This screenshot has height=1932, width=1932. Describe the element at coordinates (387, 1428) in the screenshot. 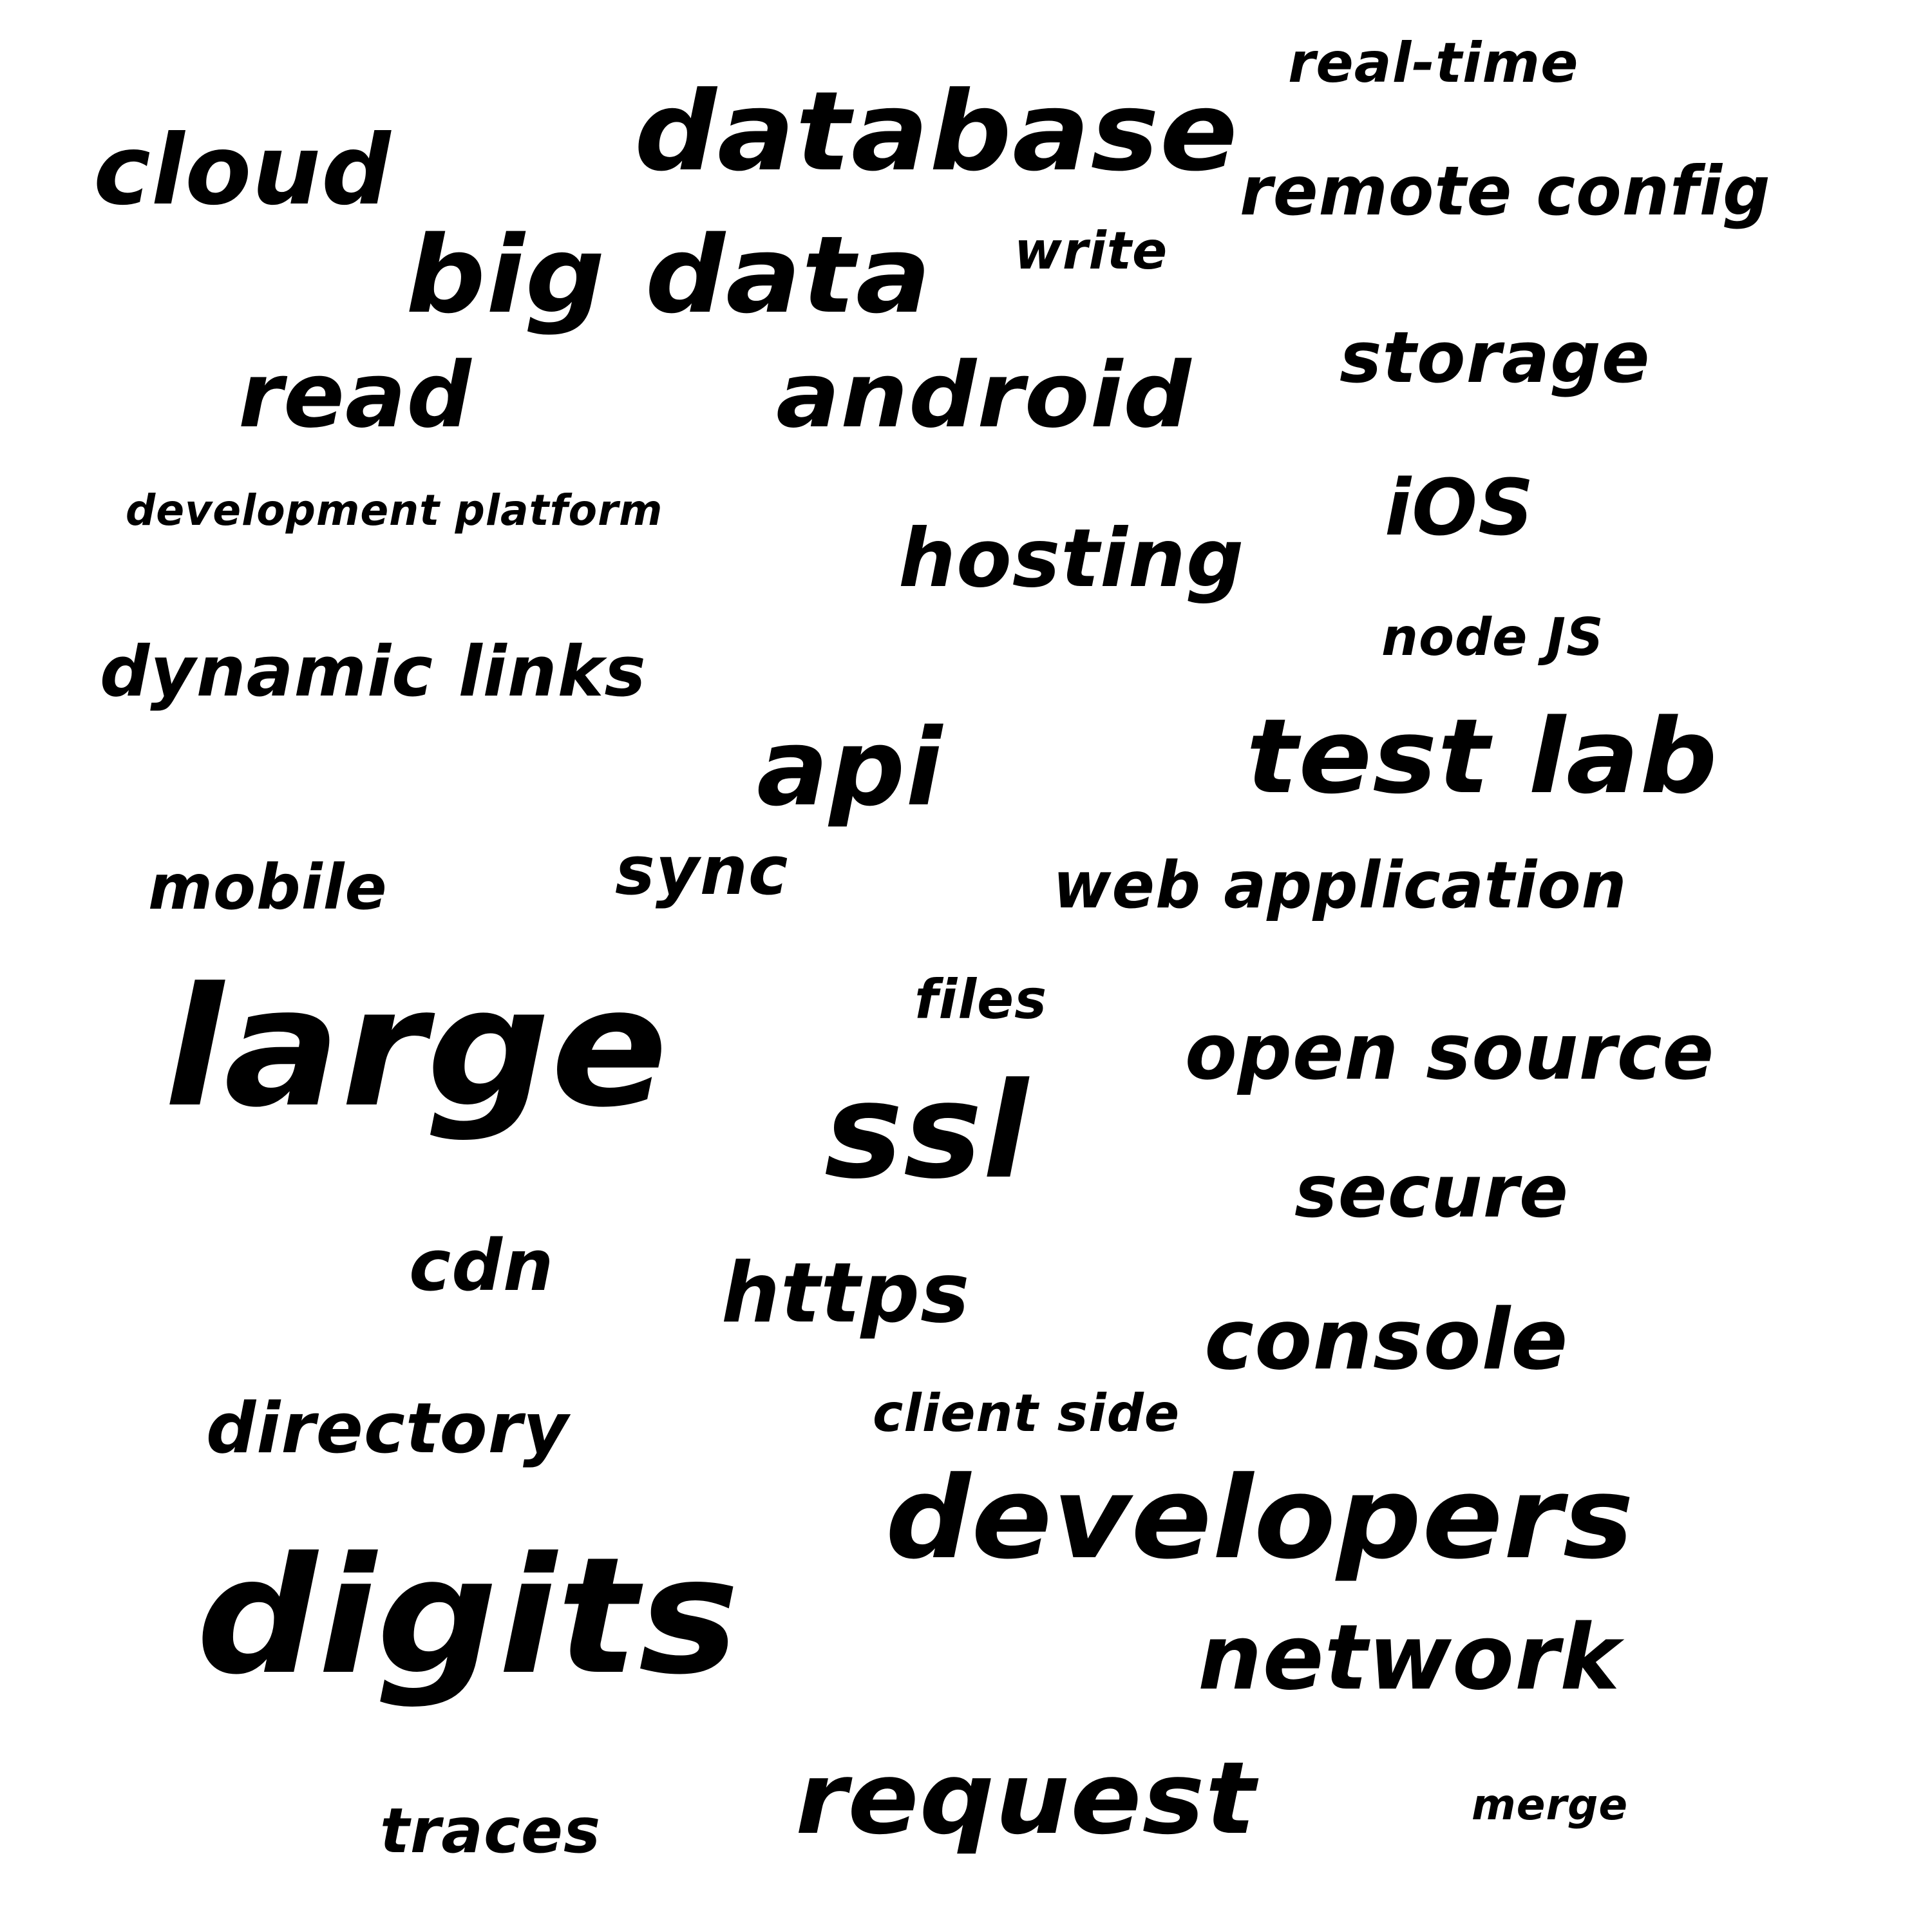

I see `word-directory: directory` at that location.